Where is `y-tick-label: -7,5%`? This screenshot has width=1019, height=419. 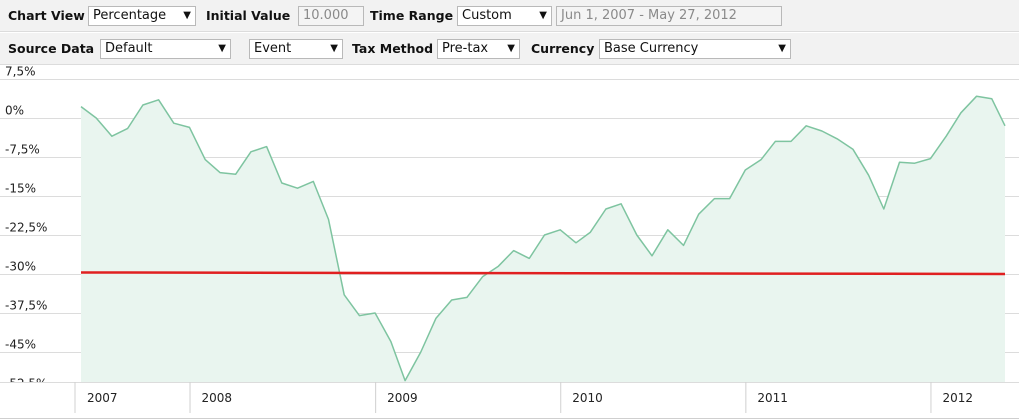 y-tick-label: -7,5% is located at coordinates (22, 150).